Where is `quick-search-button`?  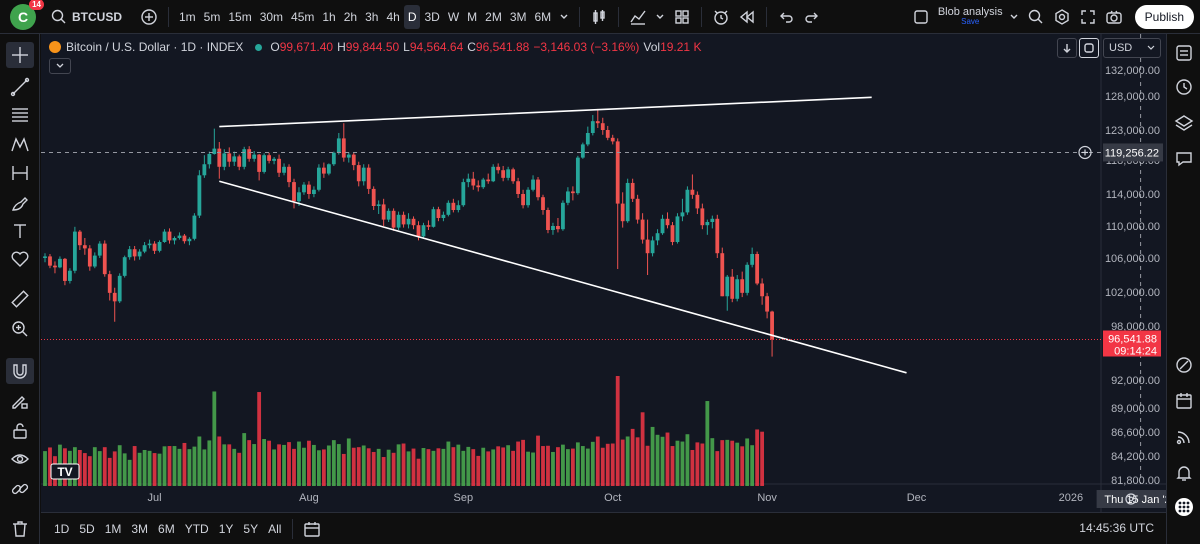
quick-search-button is located at coordinates (1036, 17).